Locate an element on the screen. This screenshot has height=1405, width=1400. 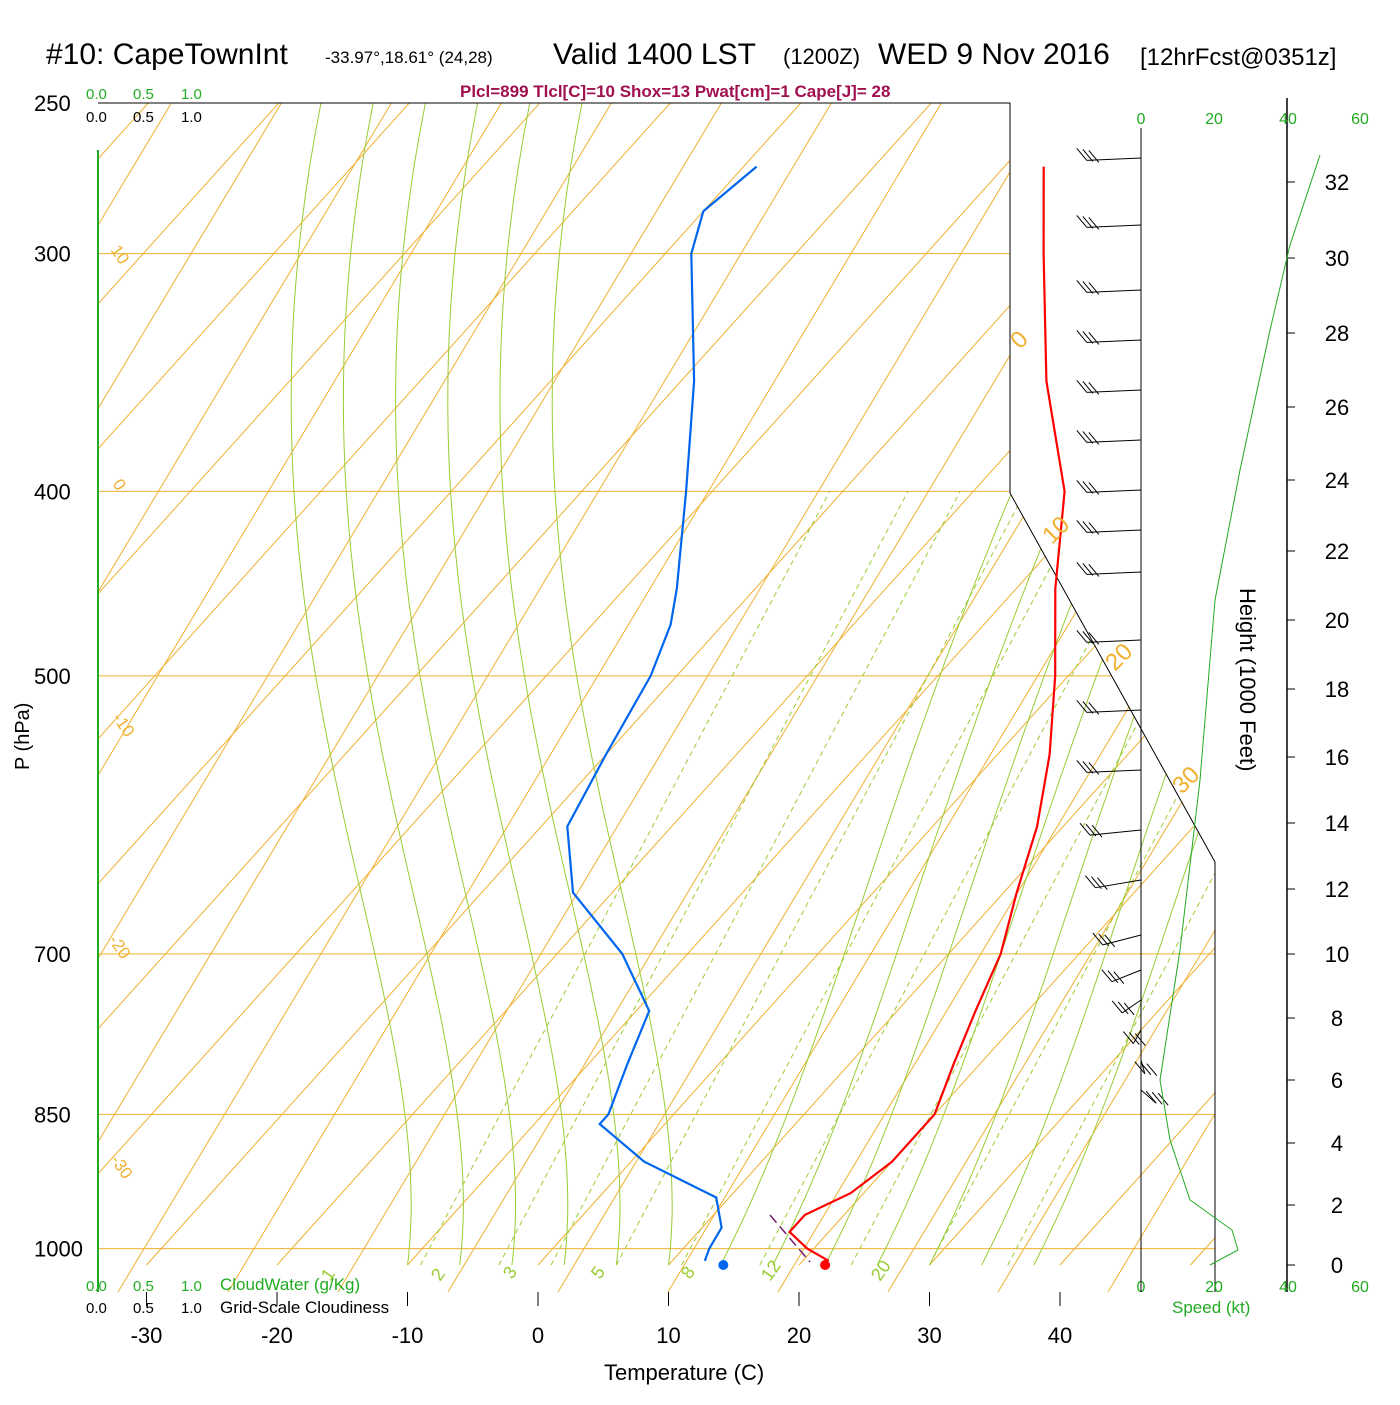
mixing-ratio-label: 8 is located at coordinates (688, 1273).